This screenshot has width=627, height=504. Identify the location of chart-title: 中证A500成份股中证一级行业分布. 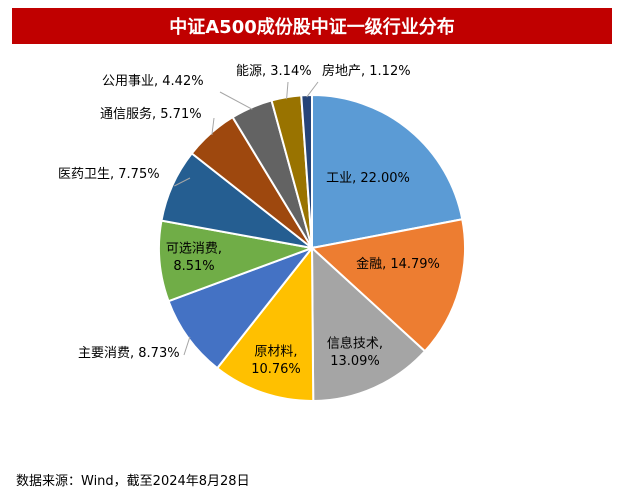
(312, 26).